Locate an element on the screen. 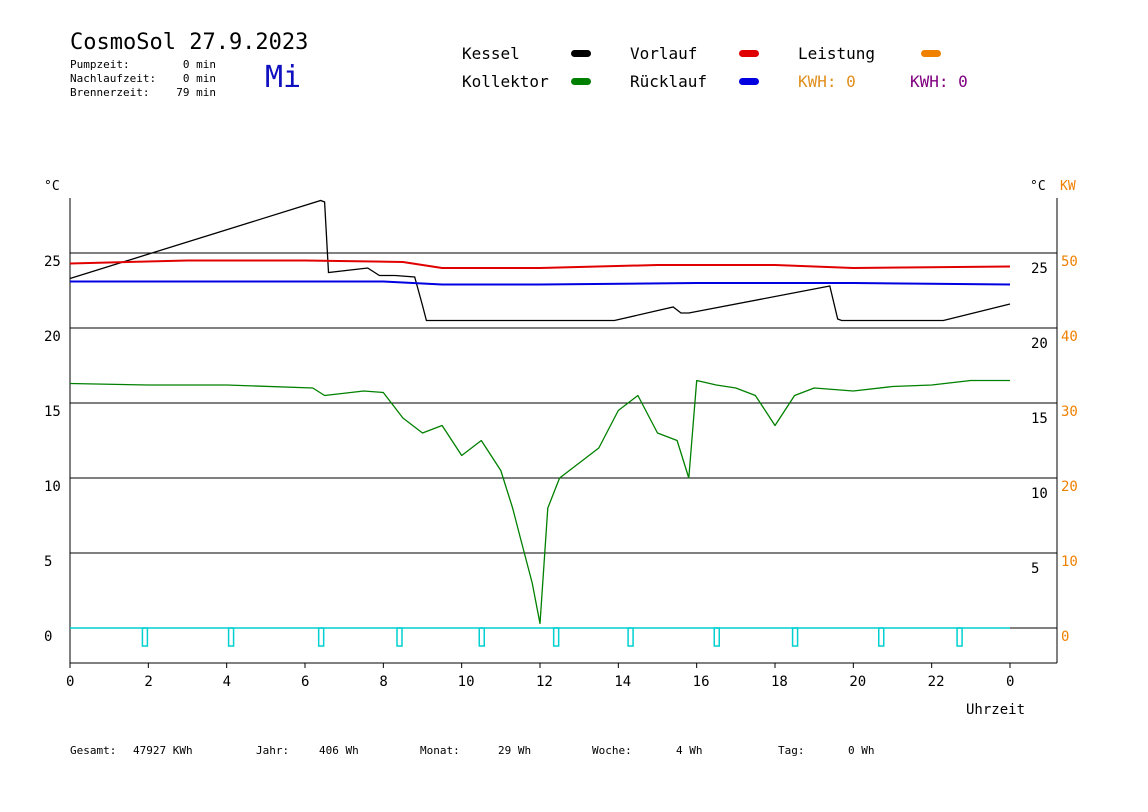 Image resolution: width=1148 pixels, height=812 pixels. stat-nachlaufzeit-label: Nachlaufzeit: is located at coordinates (113, 78).